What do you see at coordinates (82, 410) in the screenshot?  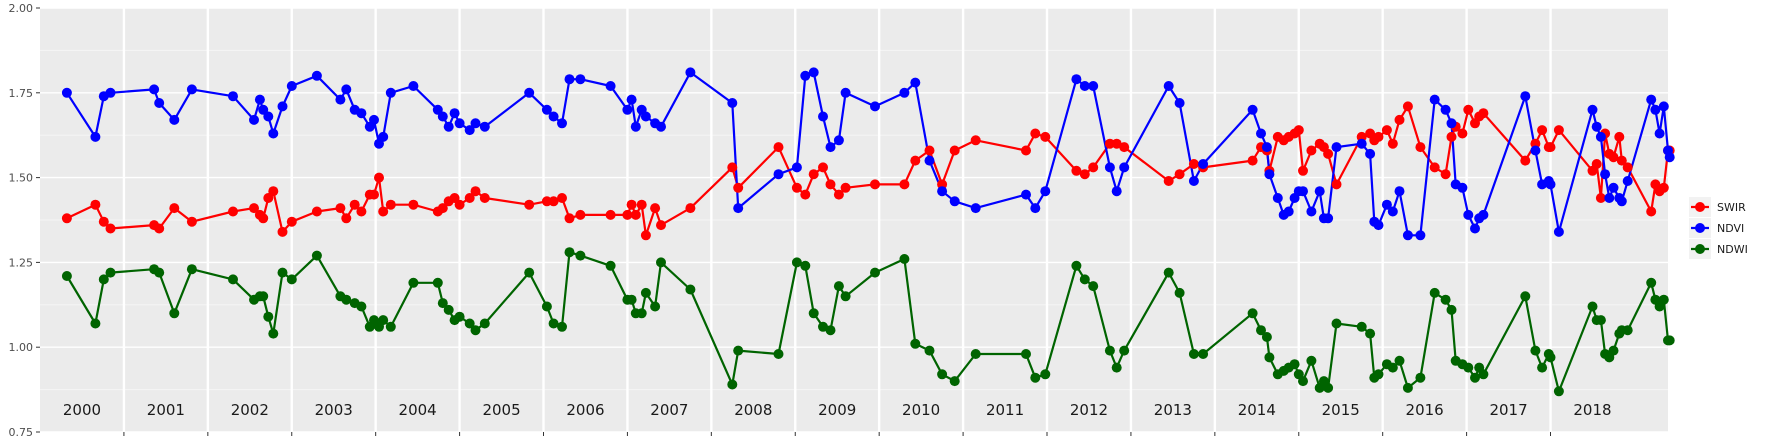 I see `year-label: 2000` at bounding box center [82, 410].